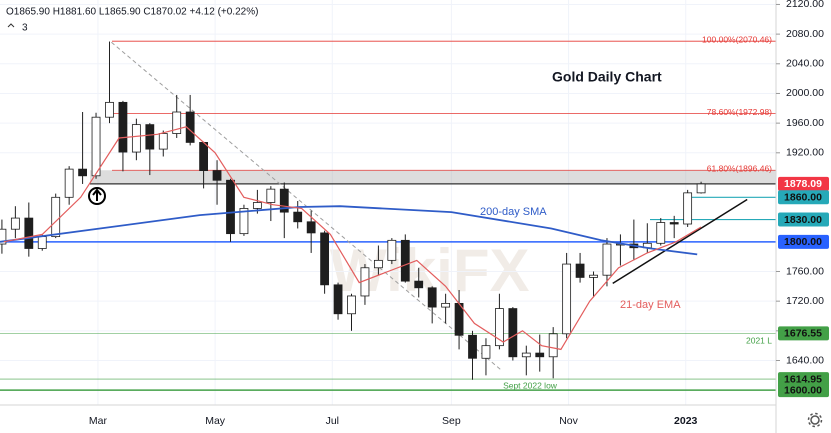 The height and width of the screenshot is (433, 831). What do you see at coordinates (805, 301) in the screenshot?
I see `y-tick-label: 1720.00` at bounding box center [805, 301].